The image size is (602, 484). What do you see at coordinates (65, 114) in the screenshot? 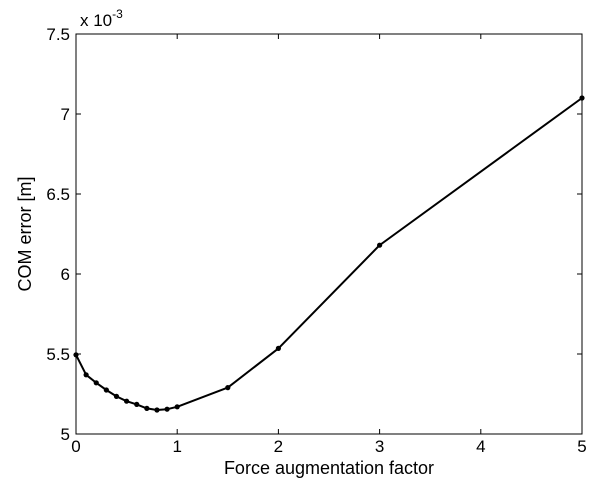
I see `y-tick-label: 7` at bounding box center [65, 114].